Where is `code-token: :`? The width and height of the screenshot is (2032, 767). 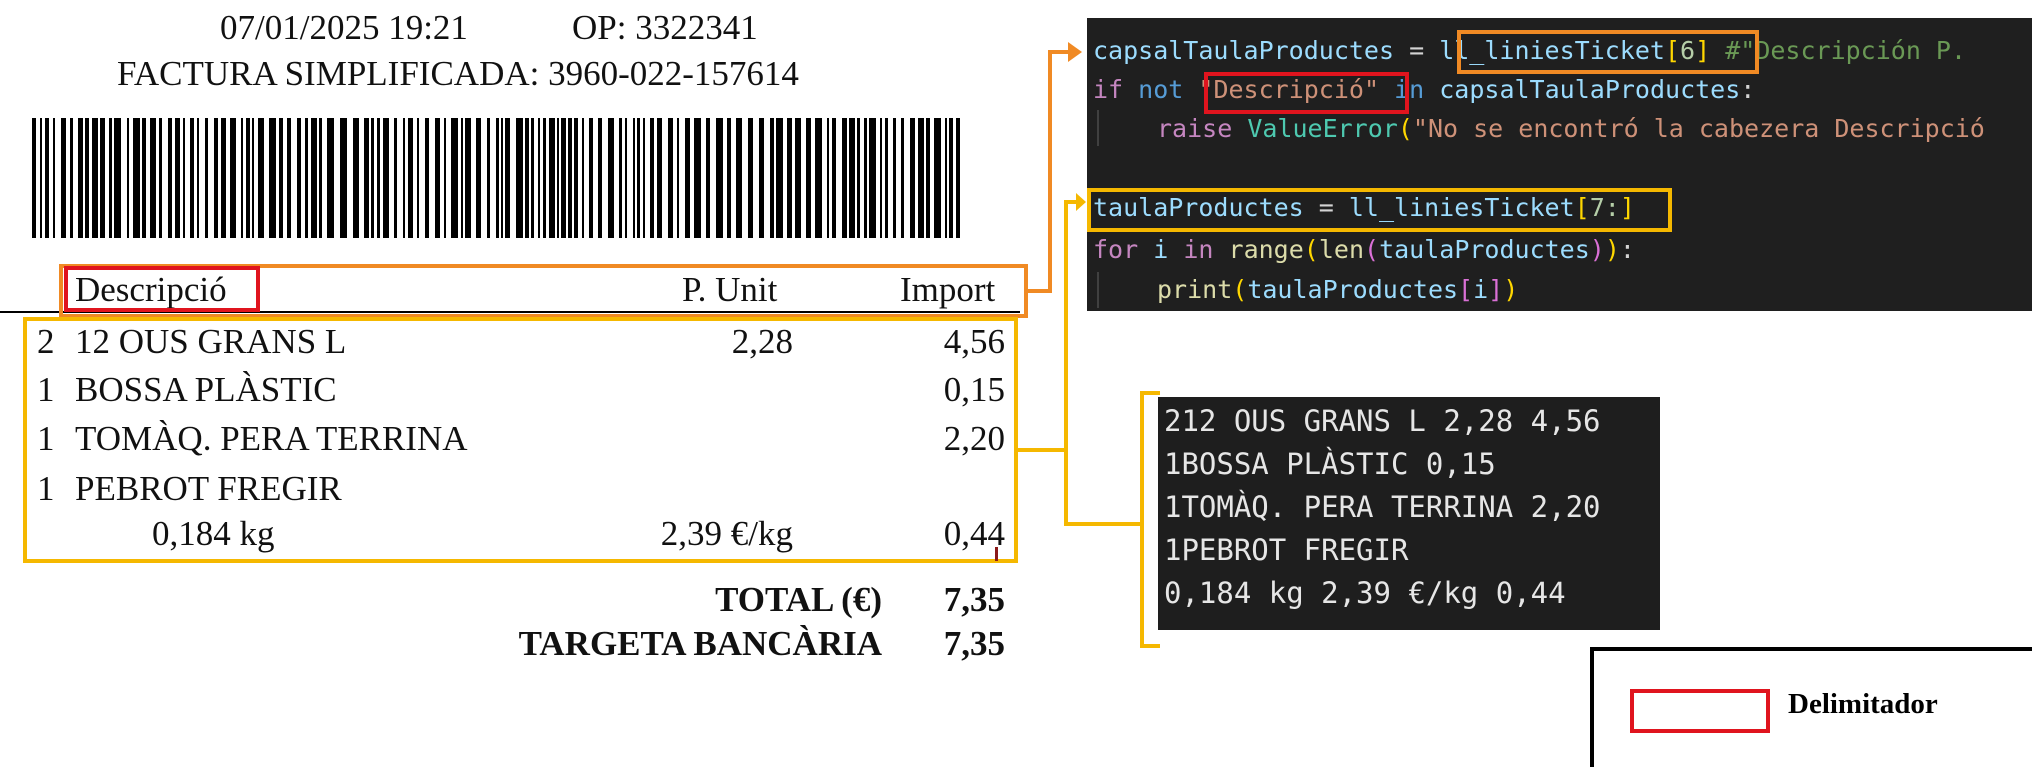
code-token: : is located at coordinates (1748, 89).